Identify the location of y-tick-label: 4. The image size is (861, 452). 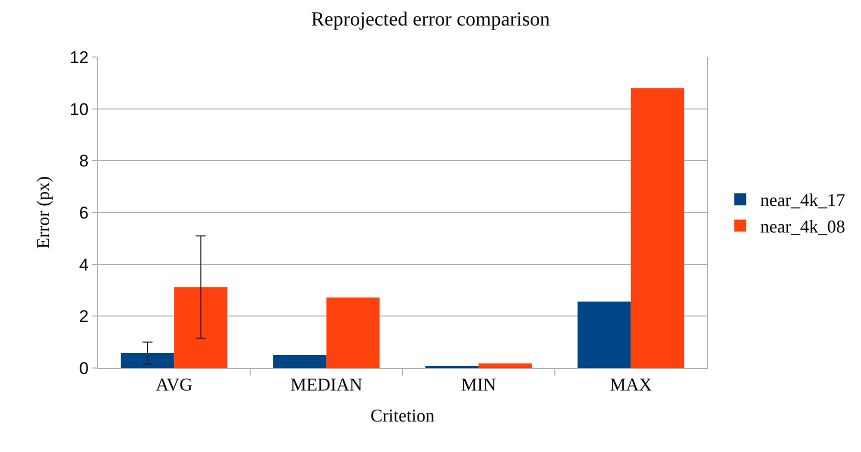
(84, 264).